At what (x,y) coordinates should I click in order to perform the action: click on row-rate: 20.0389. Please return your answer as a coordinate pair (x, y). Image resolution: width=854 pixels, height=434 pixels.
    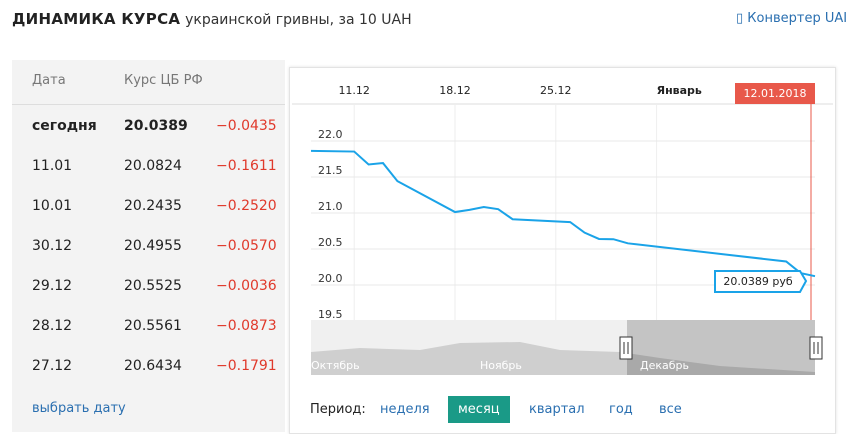
    Looking at the image, I should click on (156, 126).